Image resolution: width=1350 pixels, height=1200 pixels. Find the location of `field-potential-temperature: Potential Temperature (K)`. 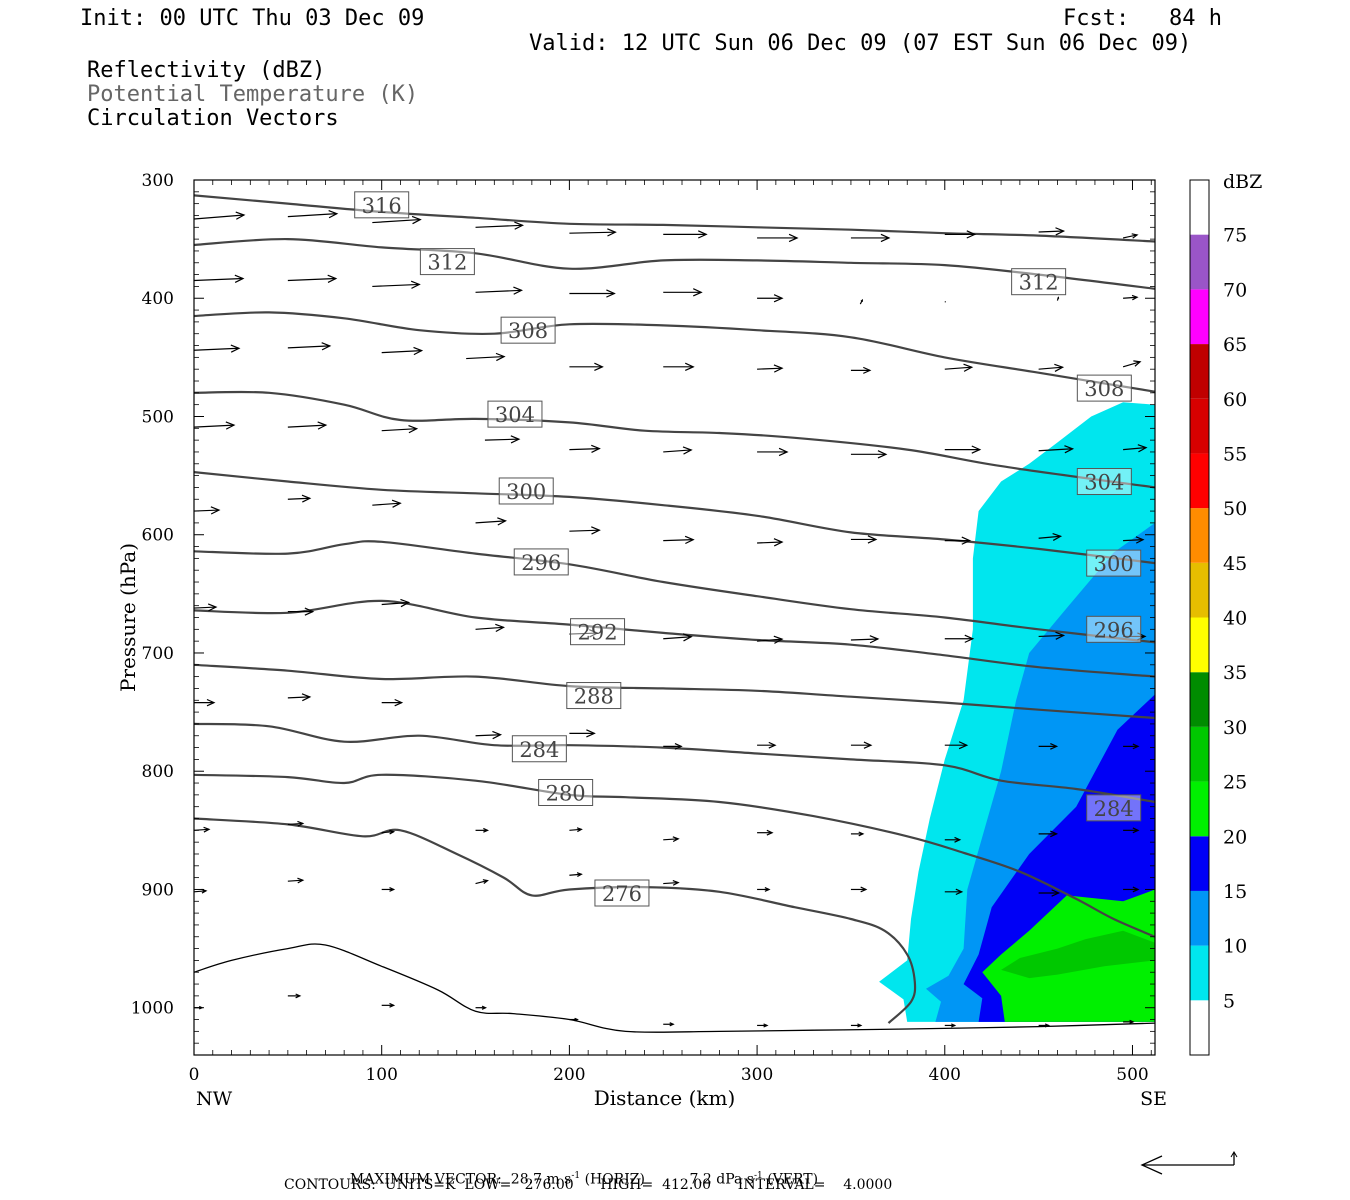

field-potential-temperature: Potential Temperature (K) is located at coordinates (253, 94).